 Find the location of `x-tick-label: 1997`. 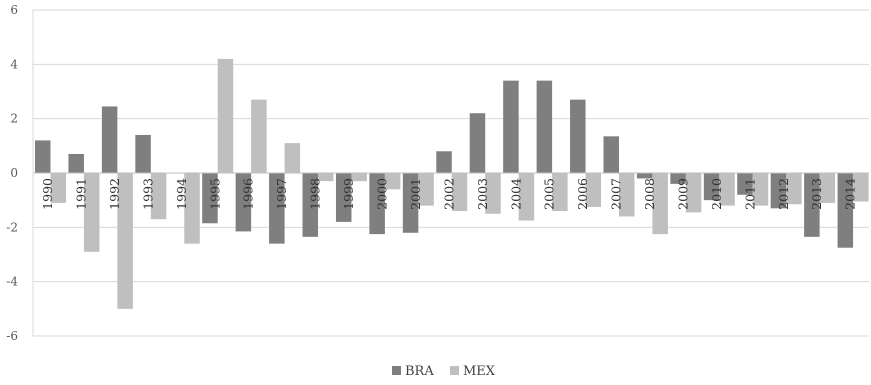

x-tick-label: 1997 is located at coordinates (281, 194).